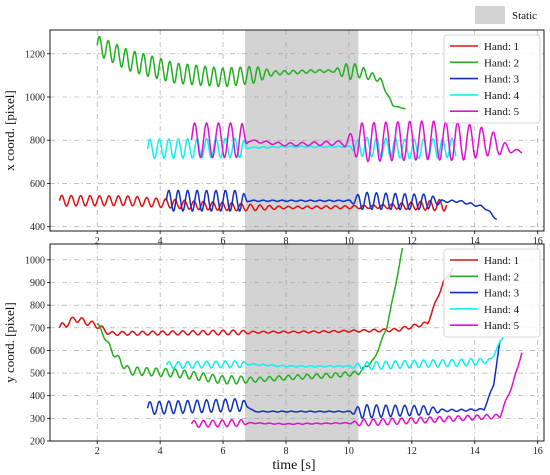 The width and height of the screenshot is (550, 475). Describe the element at coordinates (506, 15) in the screenshot. I see `static-legend: Static` at that location.